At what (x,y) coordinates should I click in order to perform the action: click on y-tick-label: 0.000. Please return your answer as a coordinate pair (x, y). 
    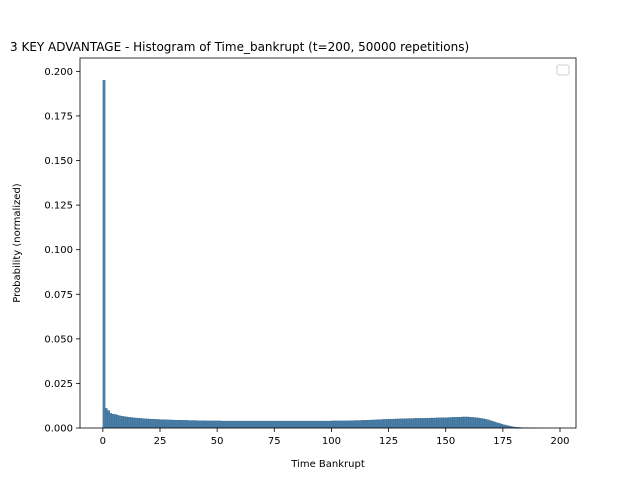
    Looking at the image, I should click on (58, 429).